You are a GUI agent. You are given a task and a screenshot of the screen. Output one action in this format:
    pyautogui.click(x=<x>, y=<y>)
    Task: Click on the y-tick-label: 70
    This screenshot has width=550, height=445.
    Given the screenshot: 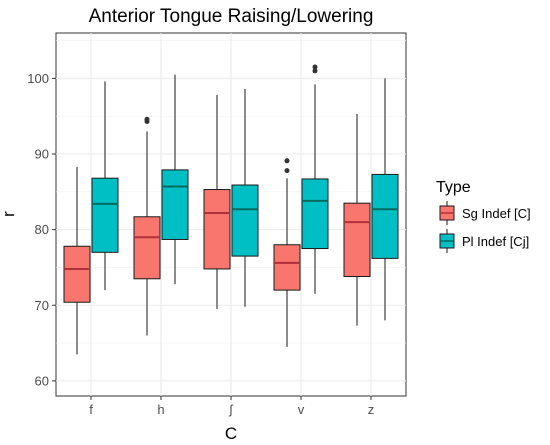 What is the action you would take?
    pyautogui.click(x=42, y=305)
    